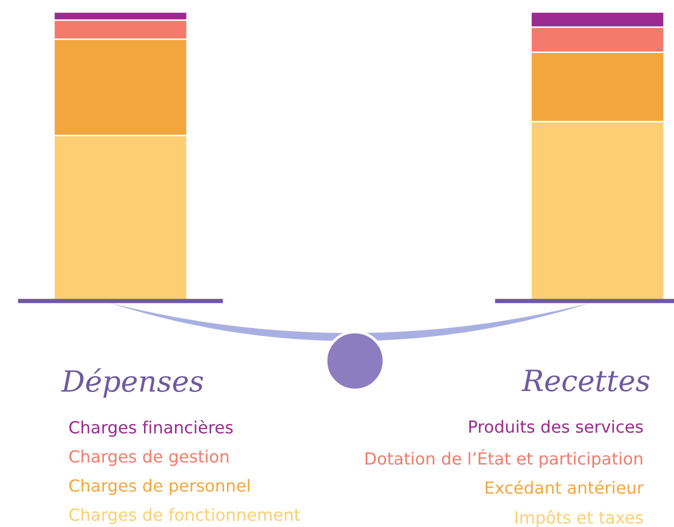  What do you see at coordinates (586, 381) in the screenshot?
I see `text: Recettes` at bounding box center [586, 381].